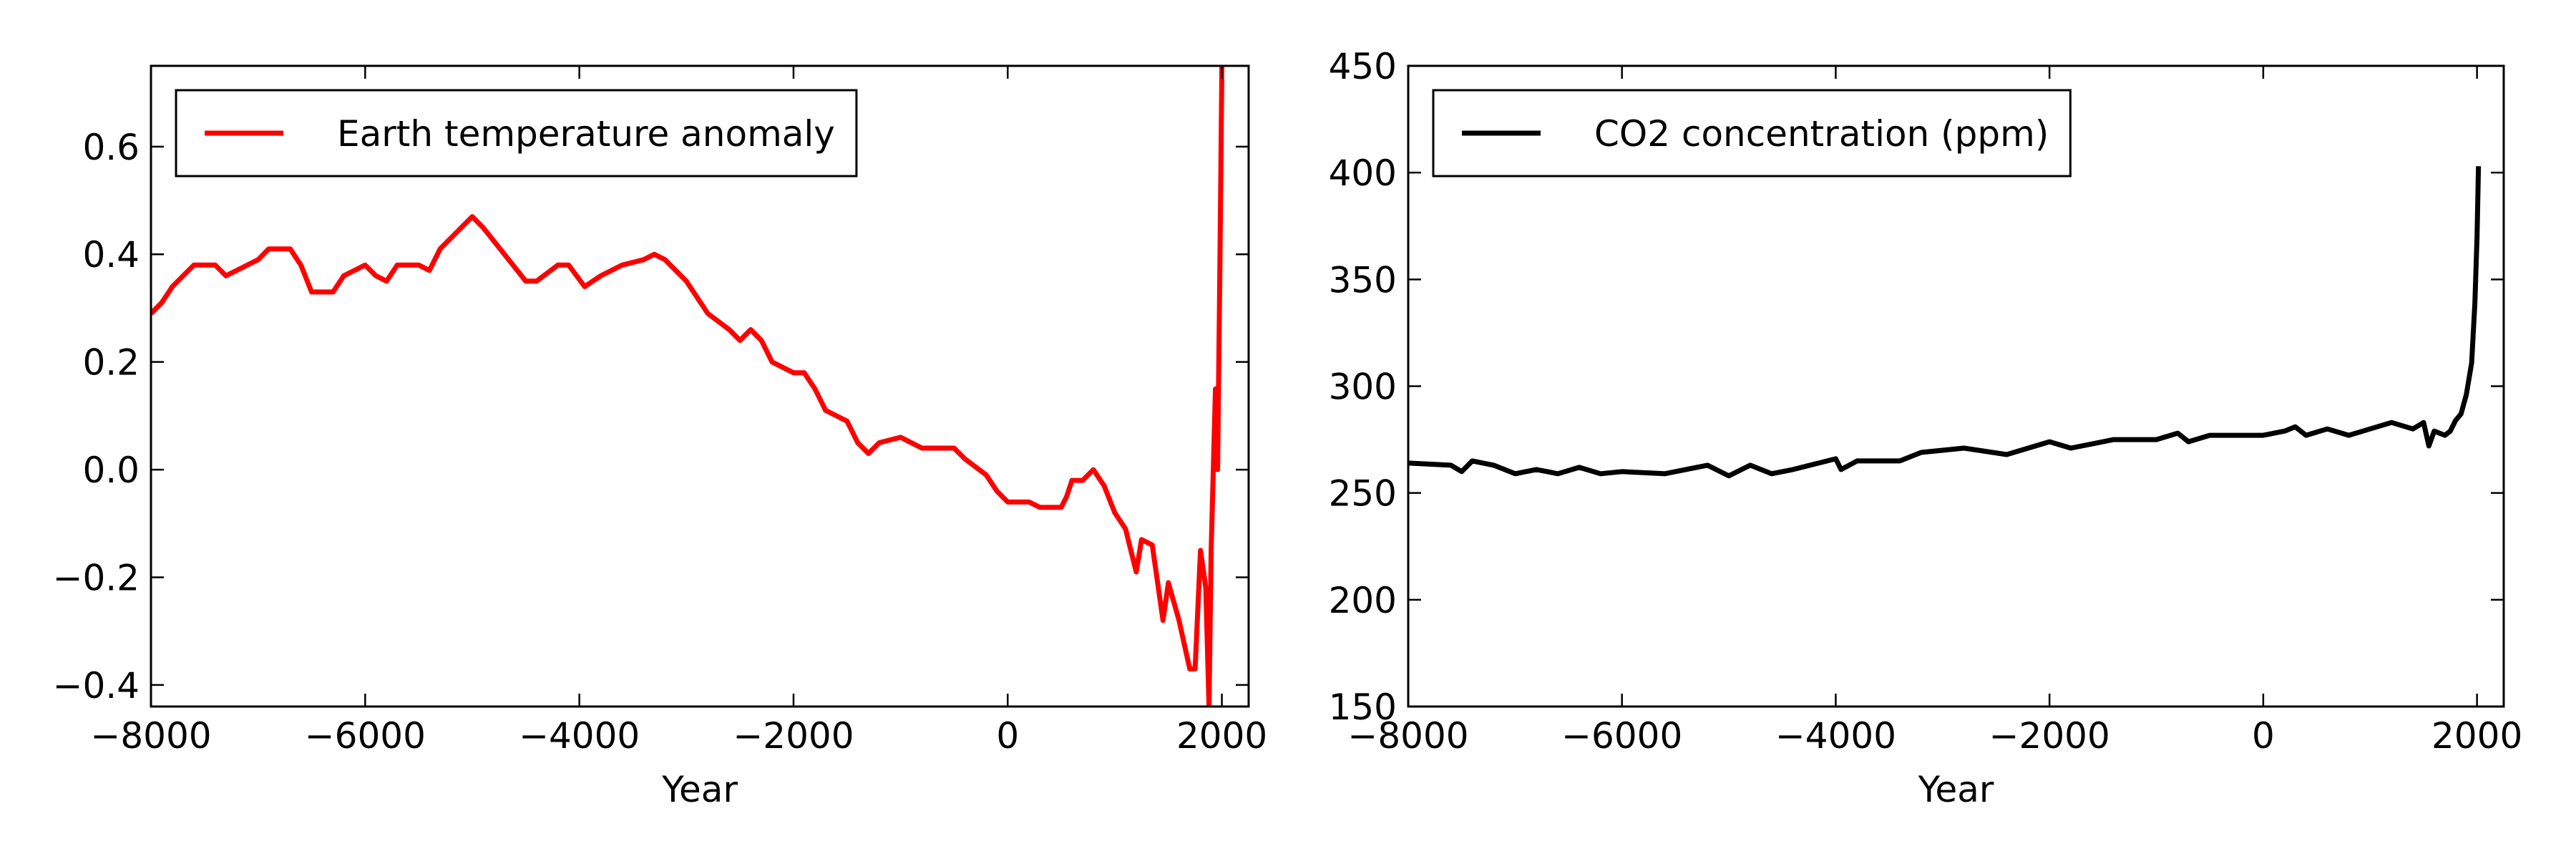 The image size is (2576, 859). Describe the element at coordinates (111, 255) in the screenshot. I see `y-tick-label: 0.4` at that location.